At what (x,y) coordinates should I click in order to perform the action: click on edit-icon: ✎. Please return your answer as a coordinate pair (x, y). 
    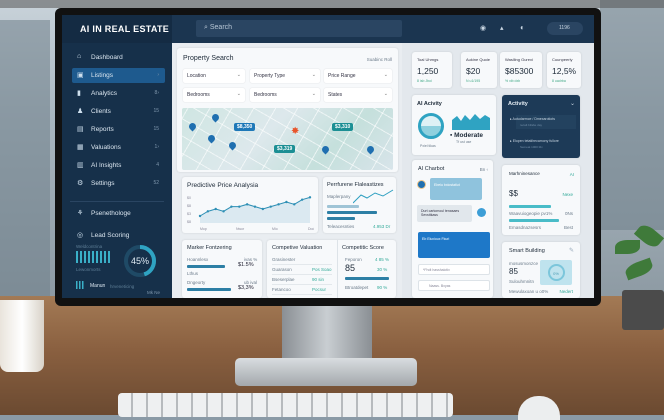
    Looking at the image, I should click on (571, 251).